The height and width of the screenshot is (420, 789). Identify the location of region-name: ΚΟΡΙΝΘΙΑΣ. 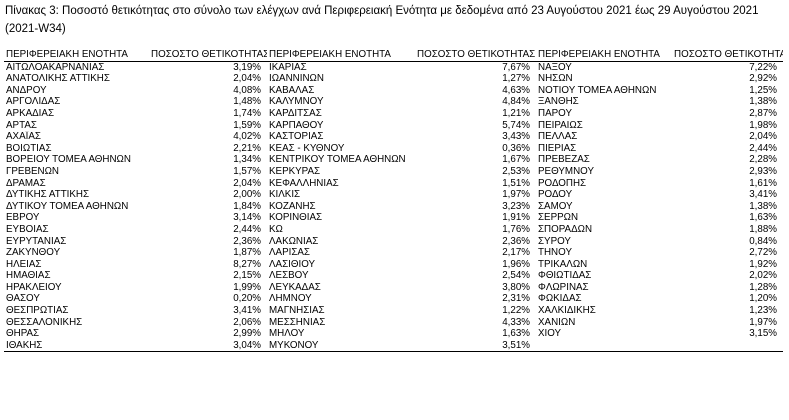
(296, 218).